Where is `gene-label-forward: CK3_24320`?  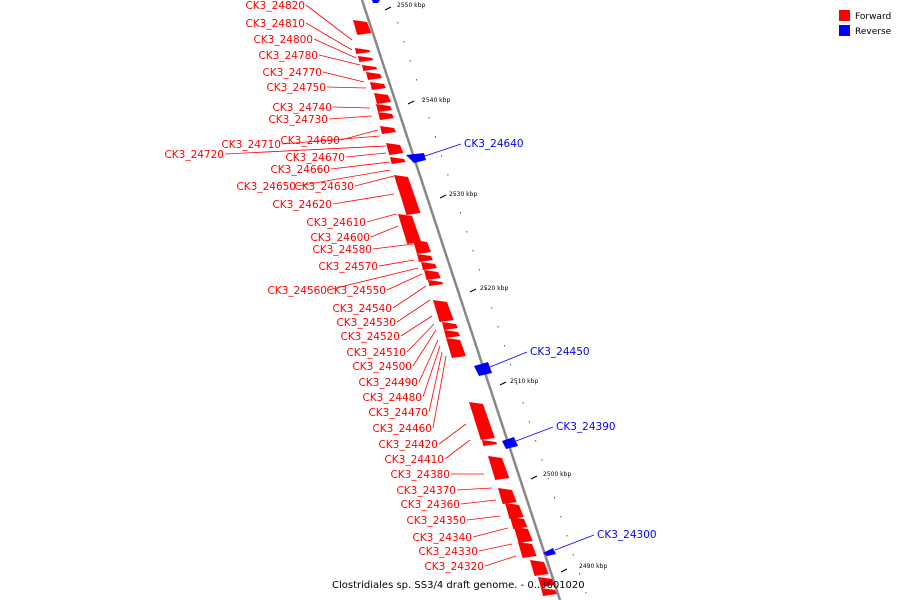
gene-label-forward: CK3_24320 is located at coordinates (454, 567).